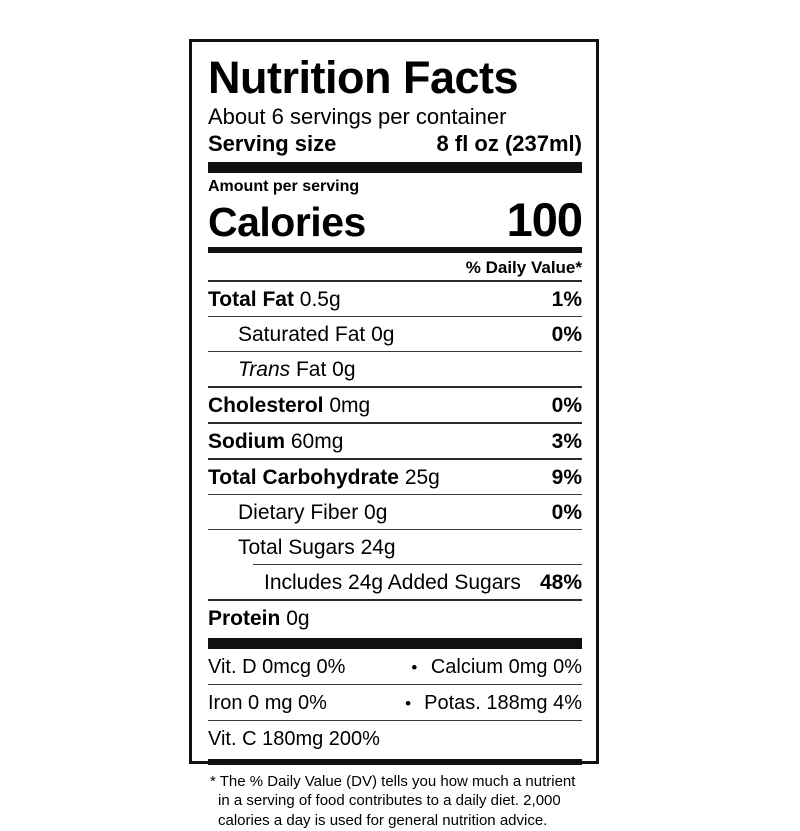 This screenshot has width=800, height=831. What do you see at coordinates (276, 441) in the screenshot?
I see `nutrient-name-sodium: Sodium 60mg` at bounding box center [276, 441].